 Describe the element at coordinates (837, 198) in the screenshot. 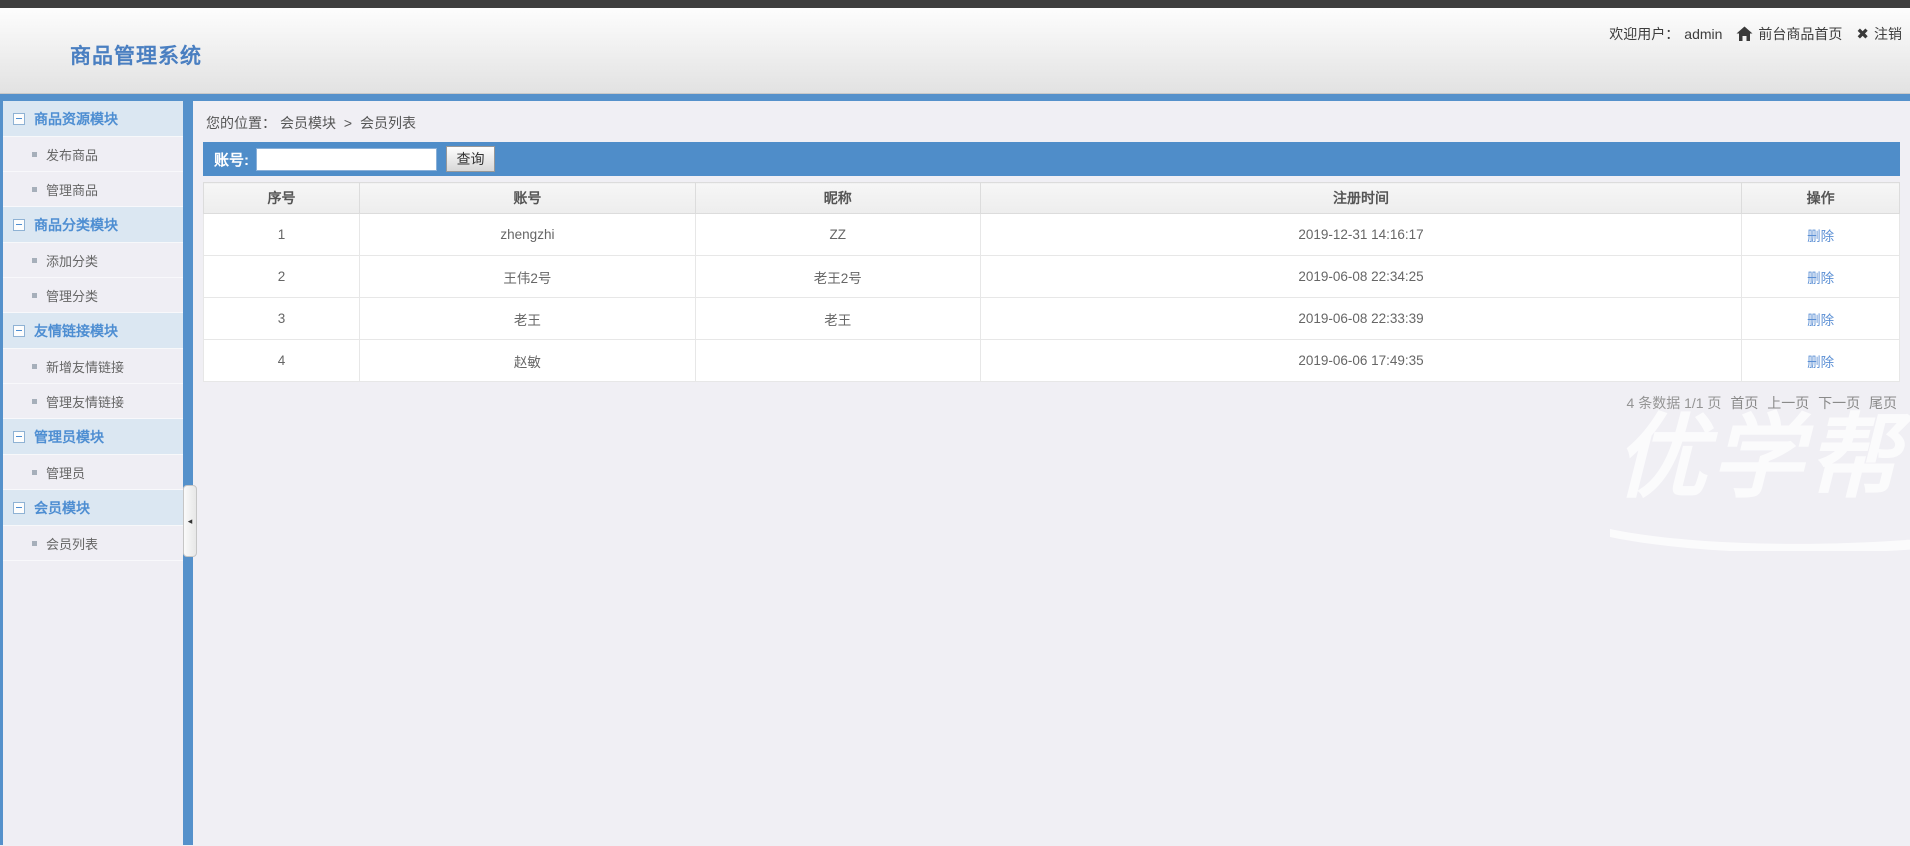

I see `col-header-nickname: 昵称` at that location.